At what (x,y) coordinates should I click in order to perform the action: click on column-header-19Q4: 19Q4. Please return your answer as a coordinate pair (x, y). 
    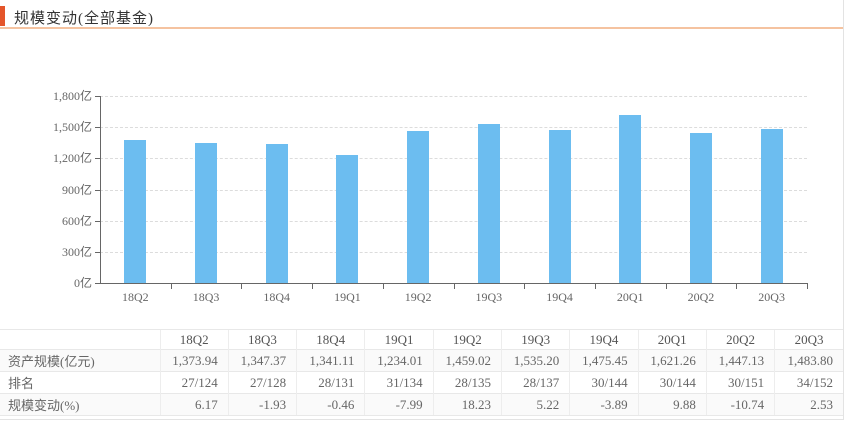
    Looking at the image, I should click on (604, 339).